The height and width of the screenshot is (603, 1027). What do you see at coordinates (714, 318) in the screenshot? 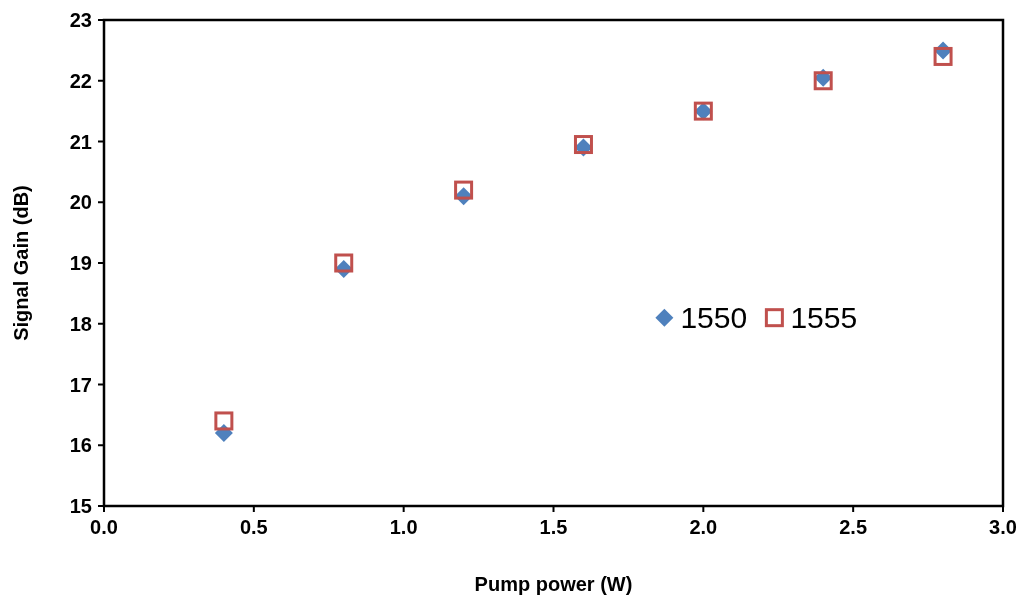
I see `legend-label: 1550` at bounding box center [714, 318].